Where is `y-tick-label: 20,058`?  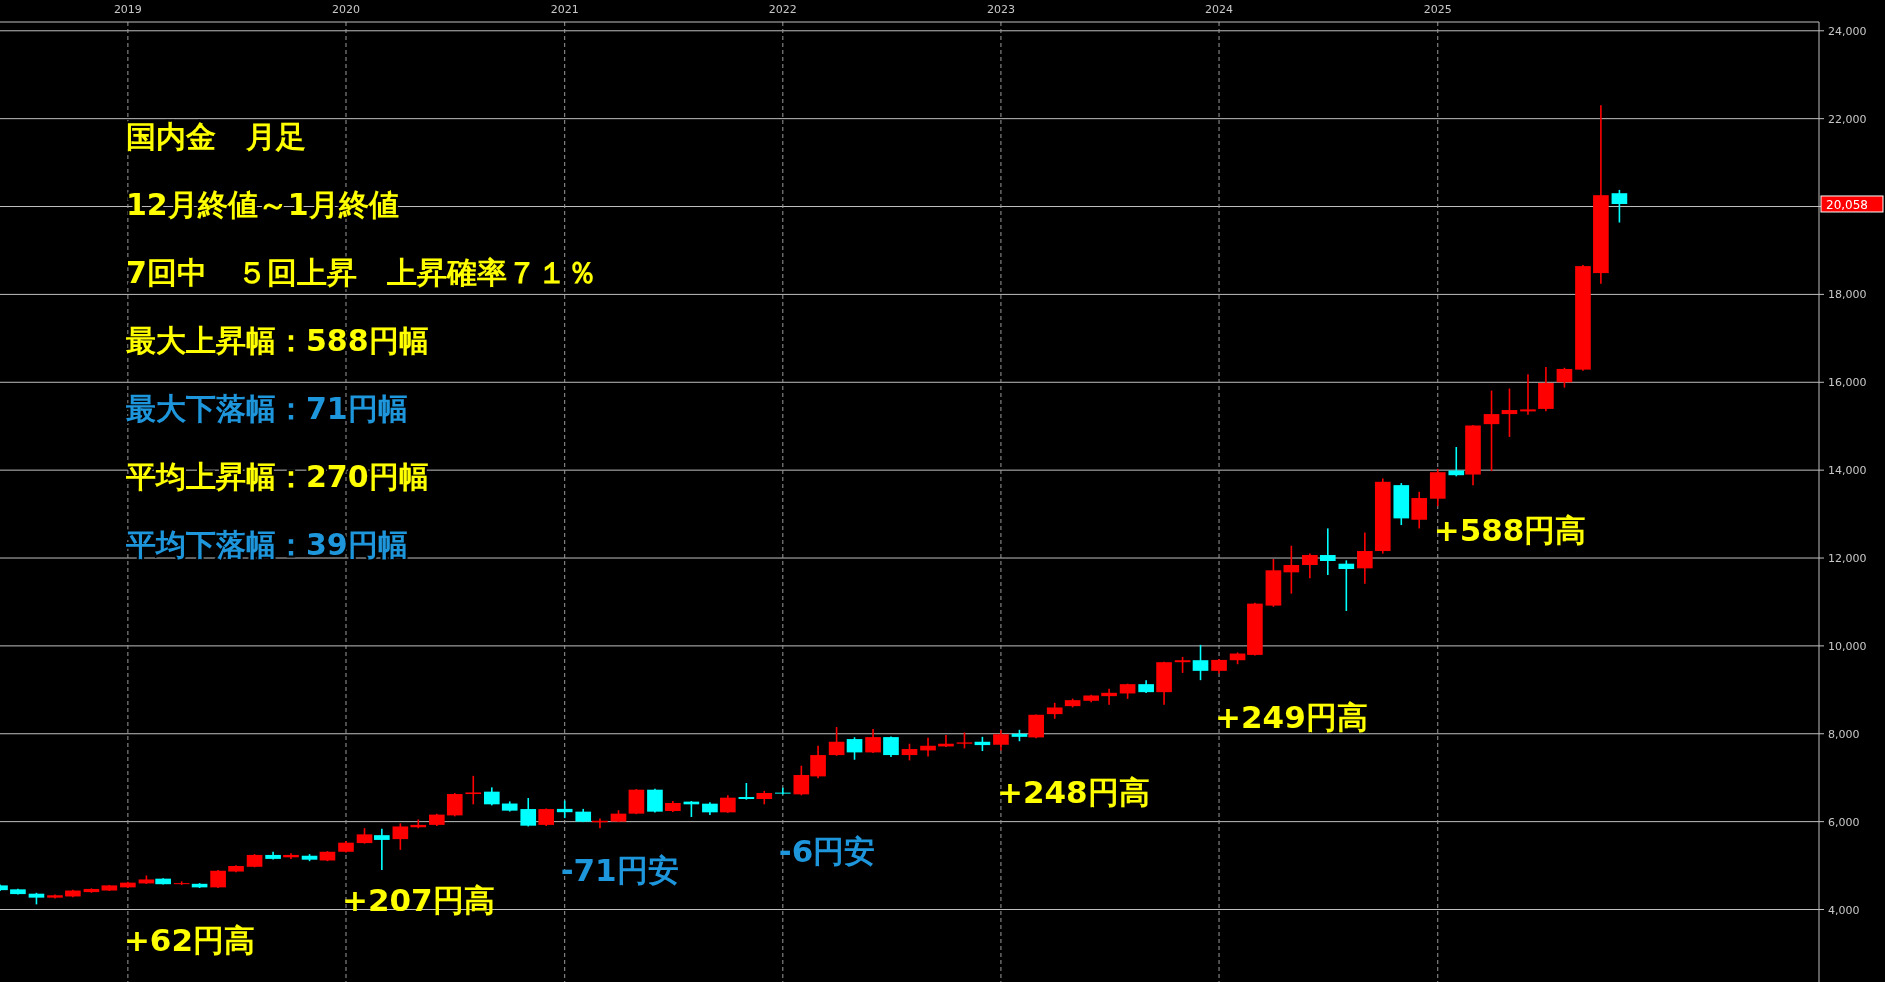 y-tick-label: 20,058 is located at coordinates (1847, 204).